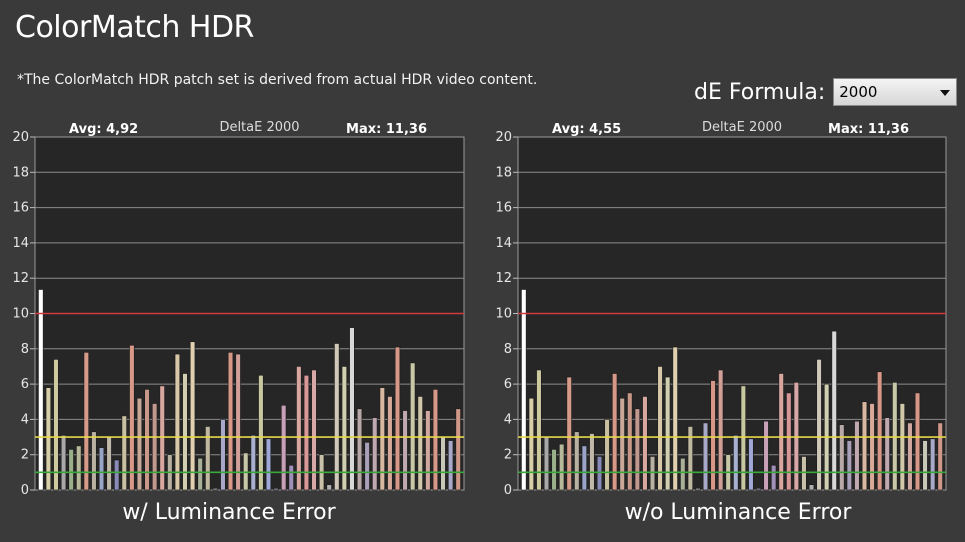  Describe the element at coordinates (25, 490) in the screenshot. I see `y-tick-label: 0` at that location.